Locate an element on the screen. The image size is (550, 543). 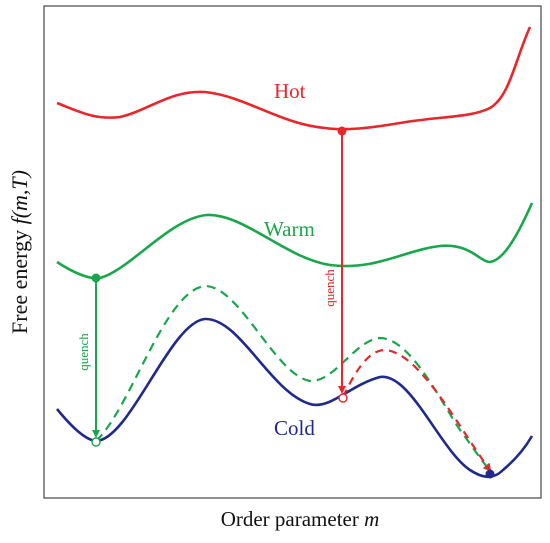
quench-label-left: quench is located at coordinates (83, 352).